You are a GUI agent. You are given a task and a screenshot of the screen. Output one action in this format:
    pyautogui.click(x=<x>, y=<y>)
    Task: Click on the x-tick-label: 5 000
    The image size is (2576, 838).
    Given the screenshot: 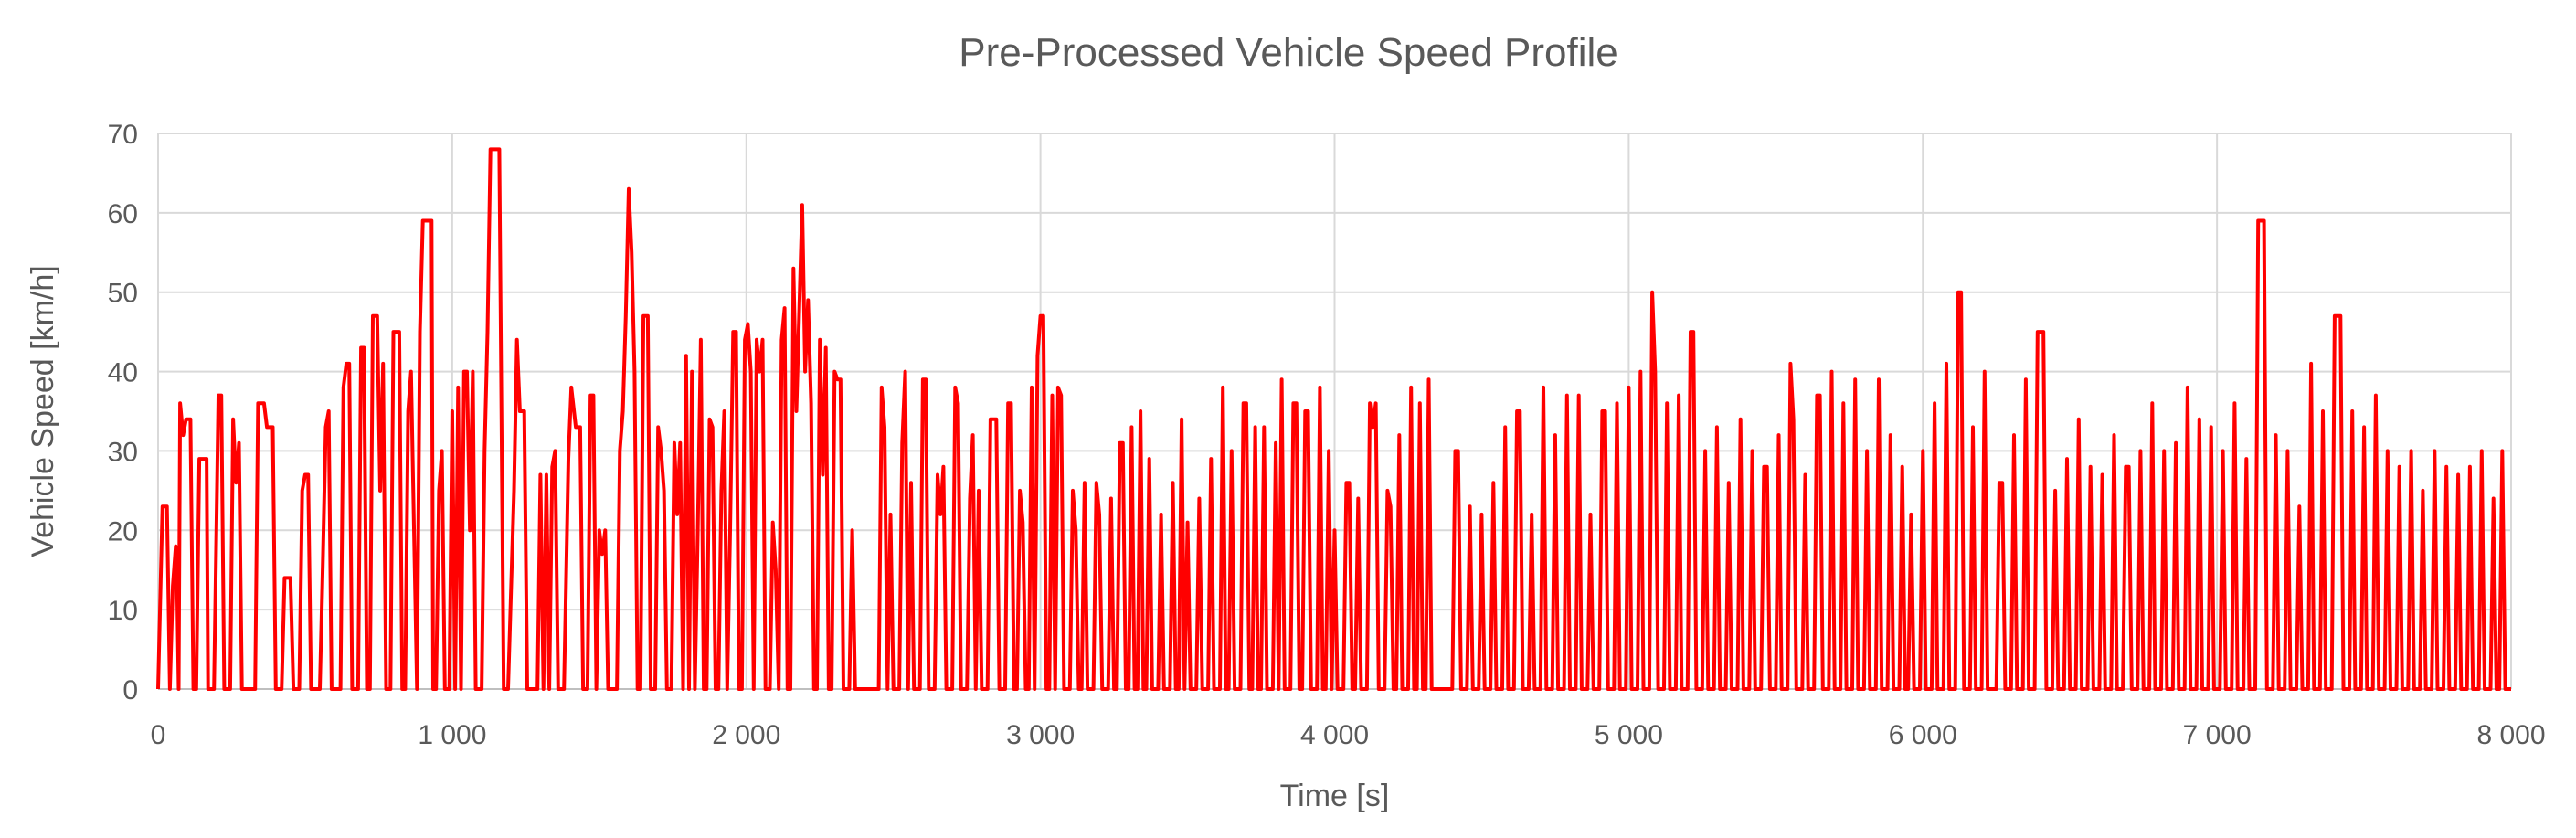 What is the action you would take?
    pyautogui.click(x=1629, y=735)
    